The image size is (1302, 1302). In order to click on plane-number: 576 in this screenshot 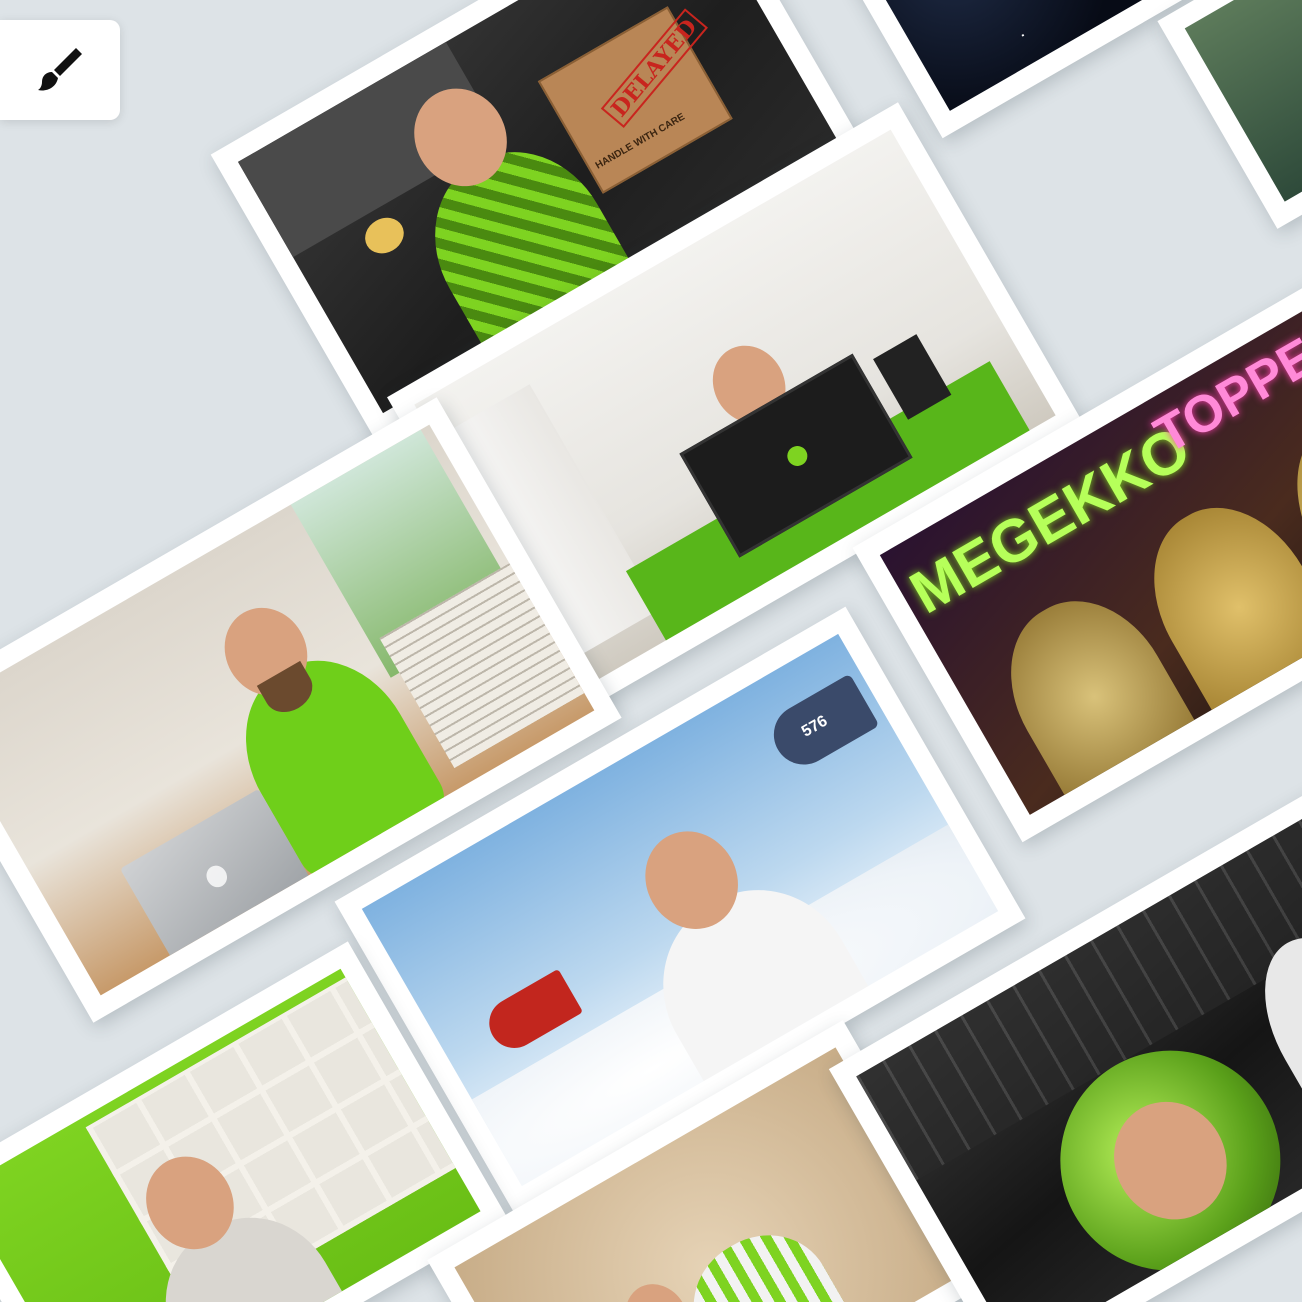, I will do `click(814, 726)`.